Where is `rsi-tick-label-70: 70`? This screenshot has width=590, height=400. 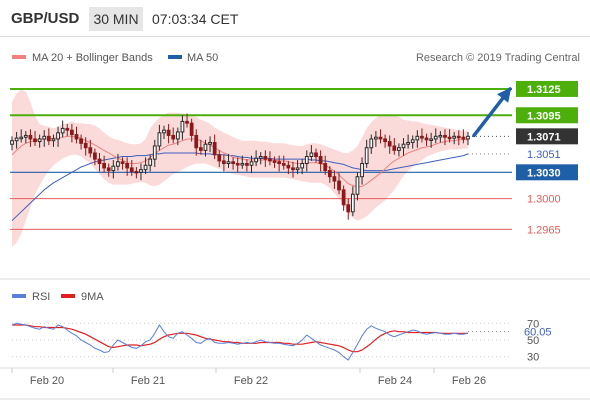
rsi-tick-label-70: 70 is located at coordinates (533, 324).